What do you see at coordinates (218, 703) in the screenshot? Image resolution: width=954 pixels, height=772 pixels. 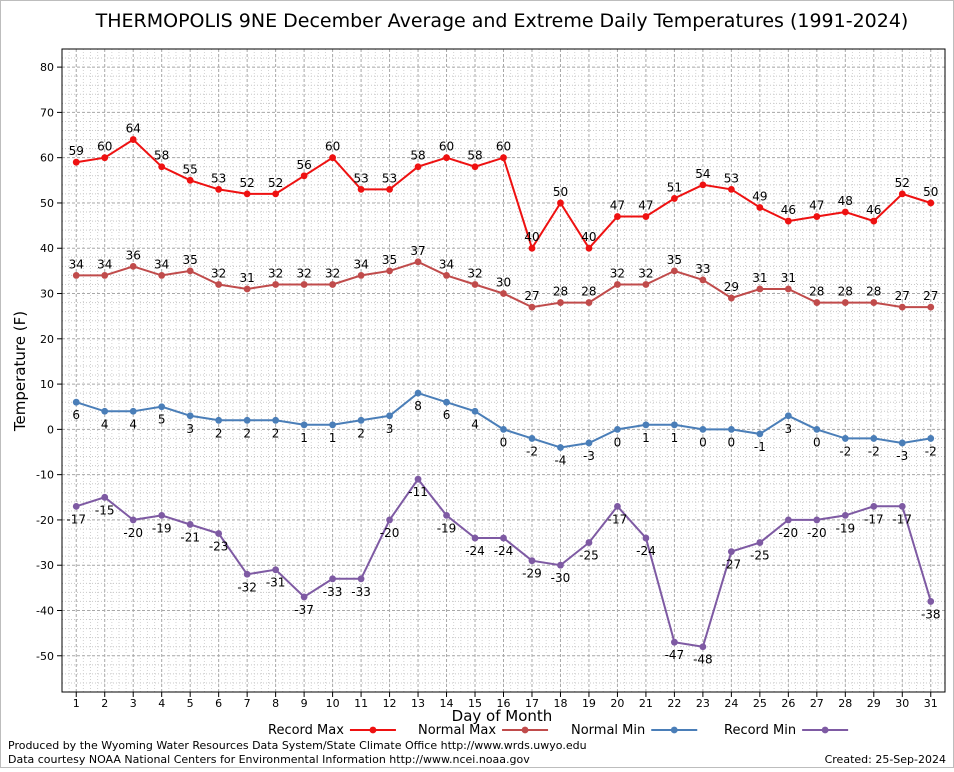 I see `x-tick-label: 6` at bounding box center [218, 703].